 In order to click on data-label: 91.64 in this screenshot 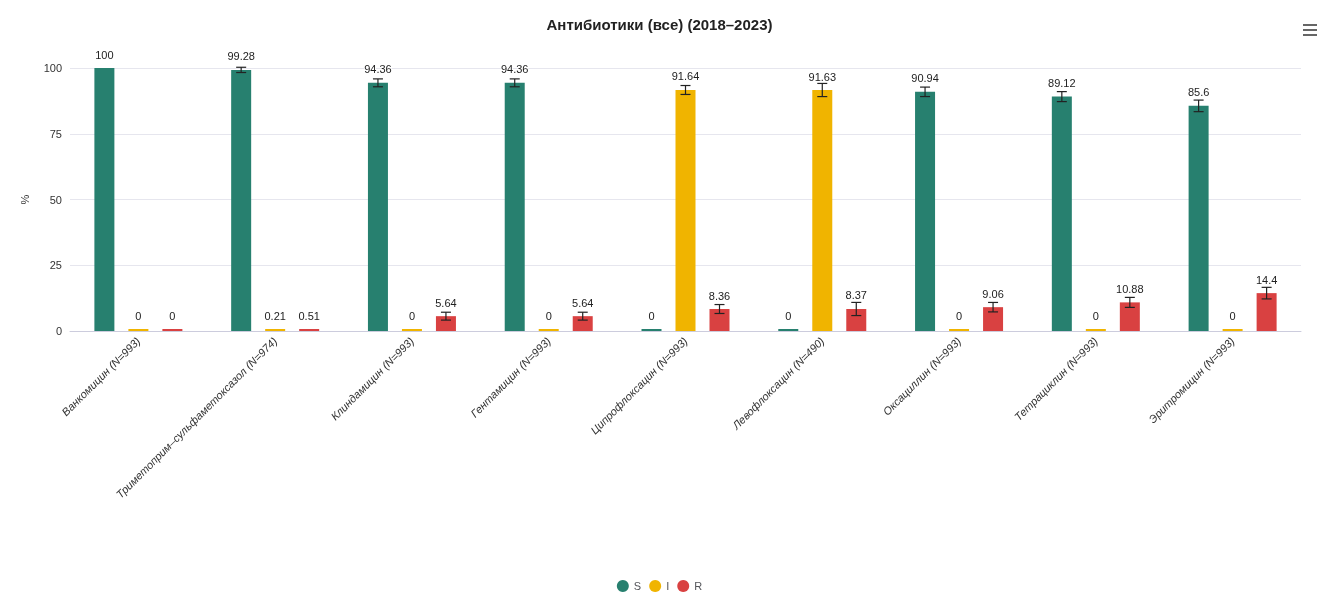, I will do `click(685, 76)`.